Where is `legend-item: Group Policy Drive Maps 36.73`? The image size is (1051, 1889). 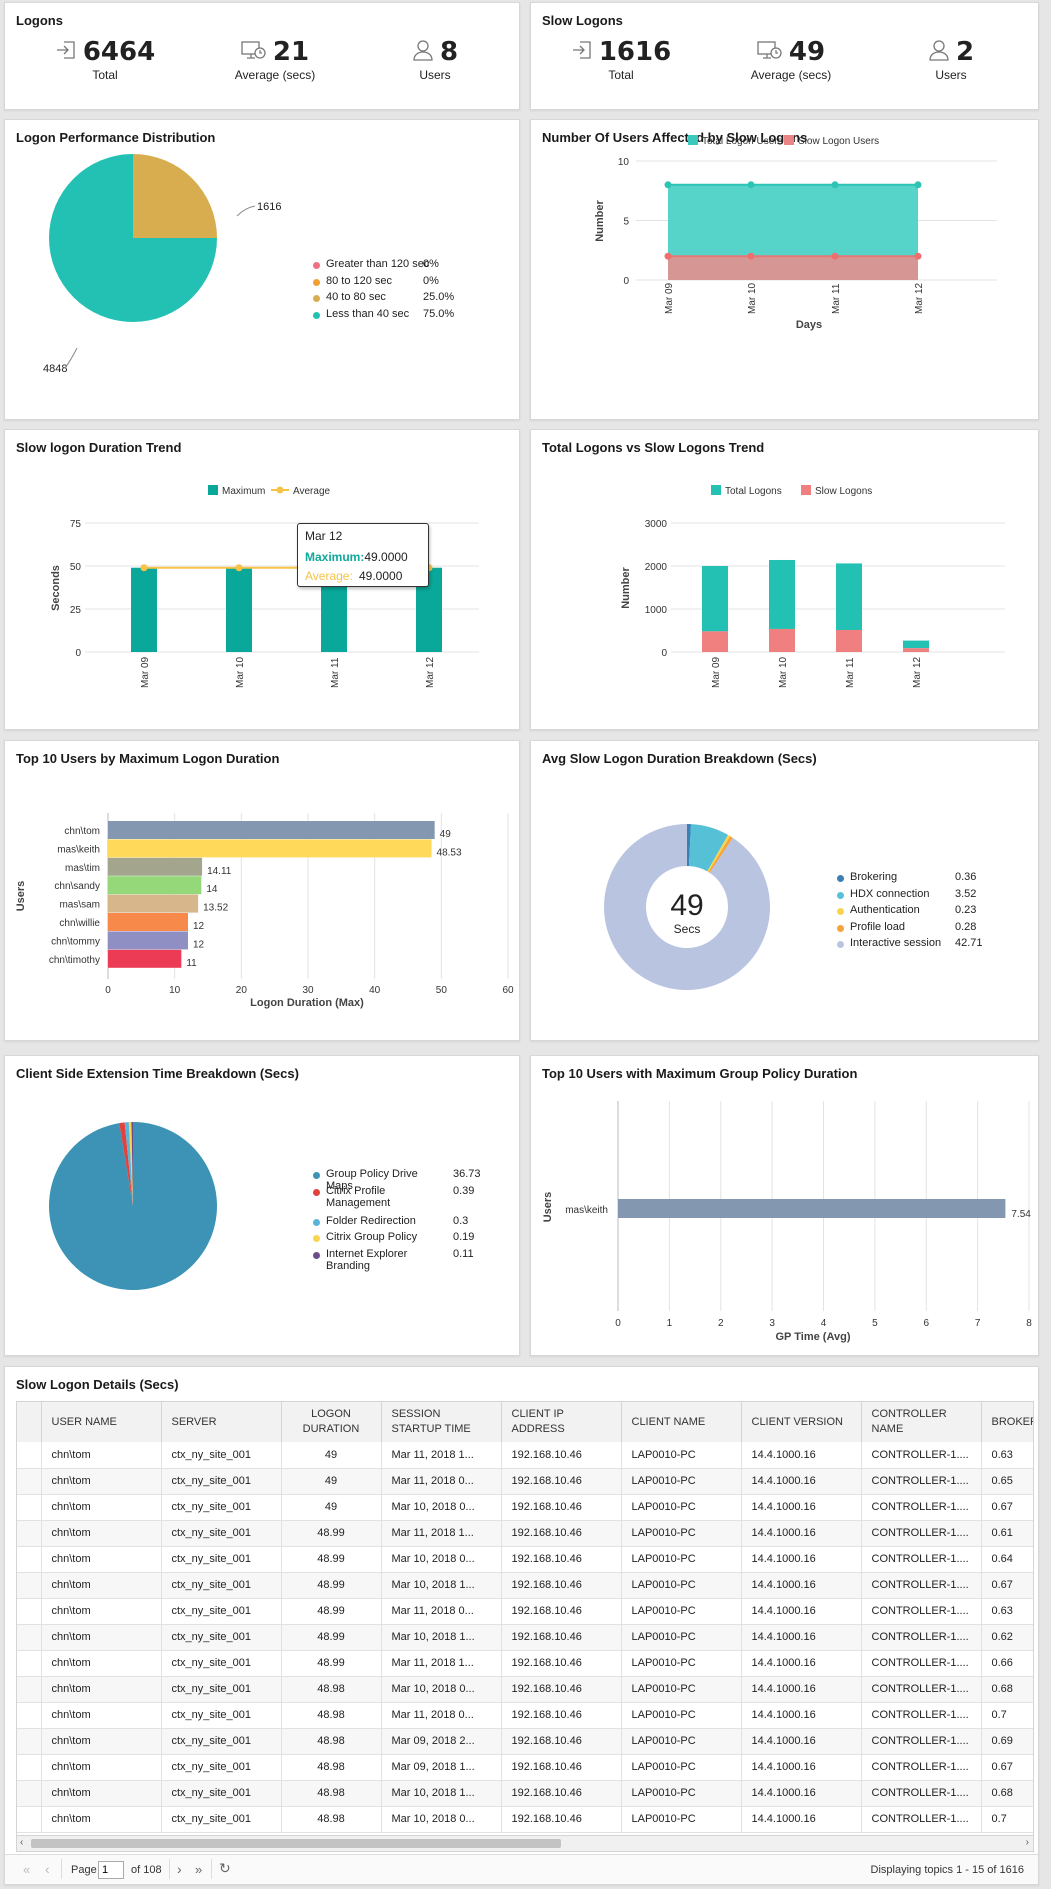 legend-item: Group Policy Drive Maps 36.73 is located at coordinates (413, 1180).